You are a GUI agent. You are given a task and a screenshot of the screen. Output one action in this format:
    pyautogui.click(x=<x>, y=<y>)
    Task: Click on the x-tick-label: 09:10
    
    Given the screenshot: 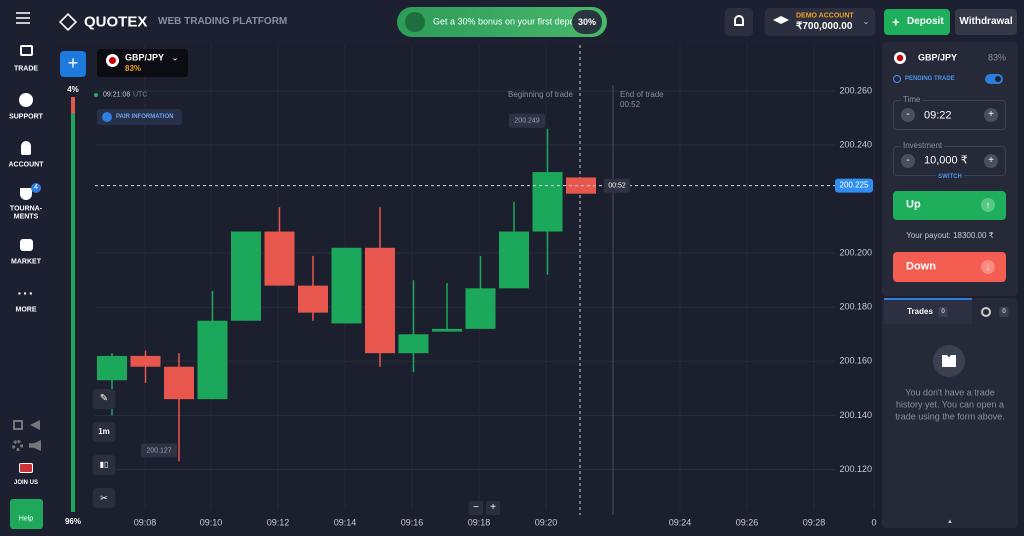 What is the action you would take?
    pyautogui.click(x=211, y=522)
    